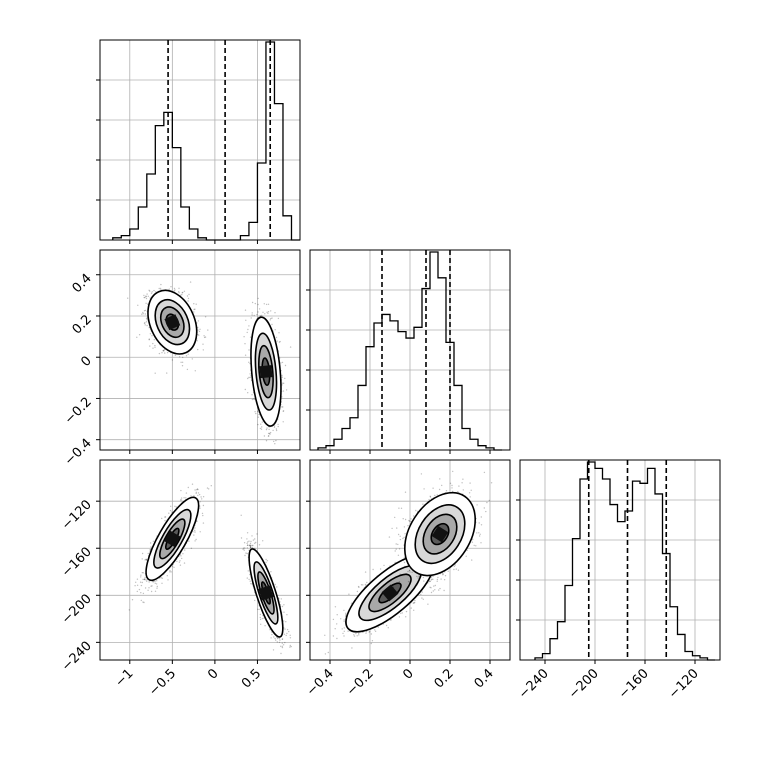 This screenshot has height=760, width=760. What do you see at coordinates (618, 580) in the screenshot?
I see `hist-panel-3: −240 −200 −160 −120` at bounding box center [618, 580].